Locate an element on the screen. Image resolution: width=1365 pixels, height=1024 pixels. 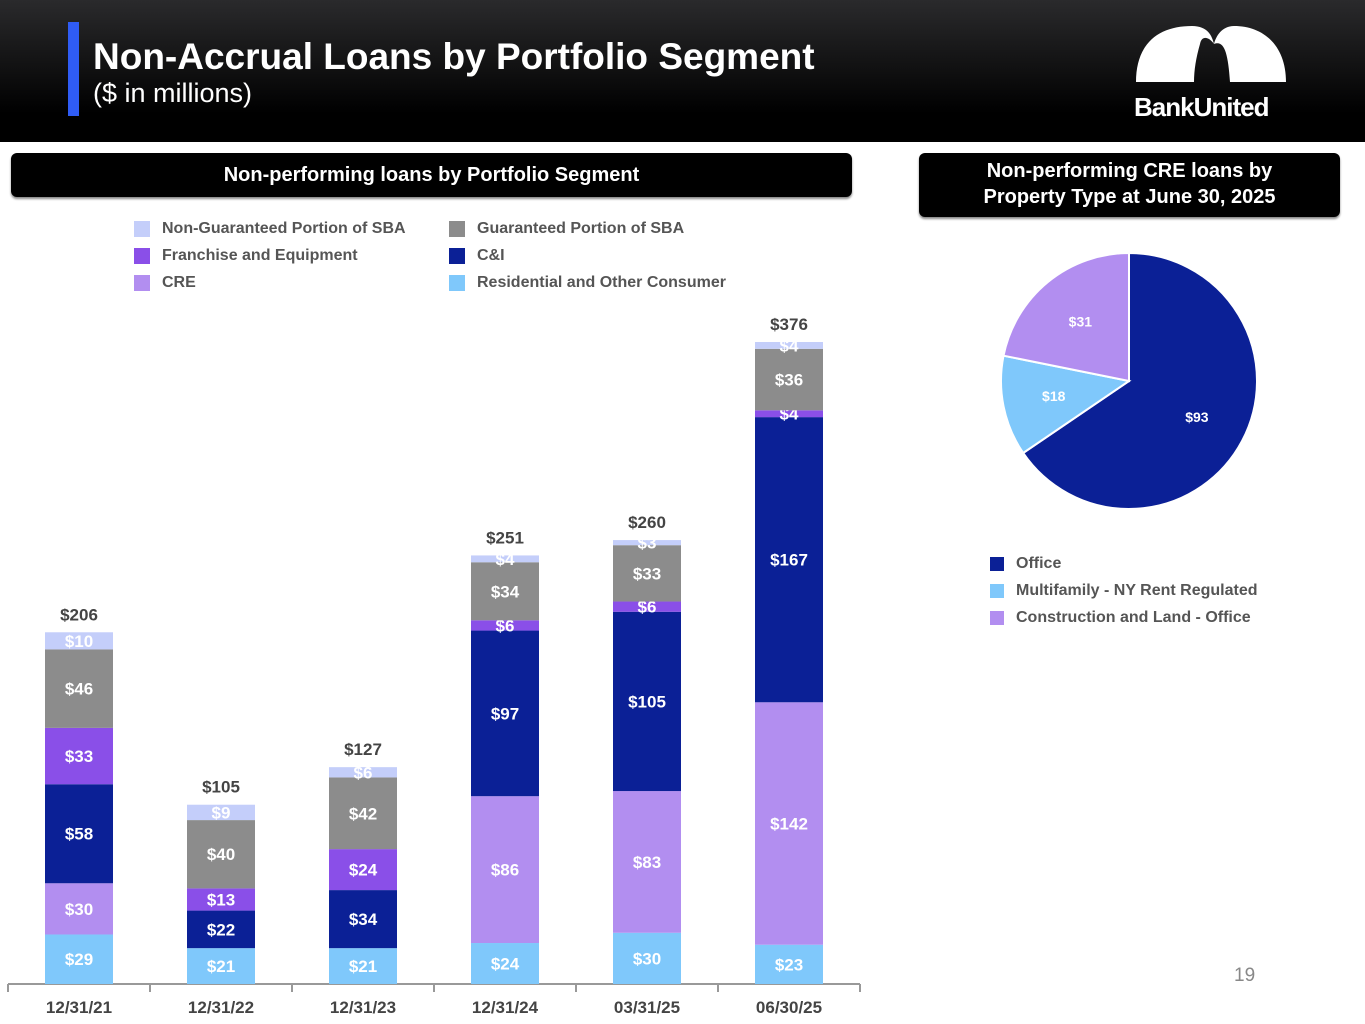
legend-label: Construction and Land - Office is located at coordinates (1133, 617).